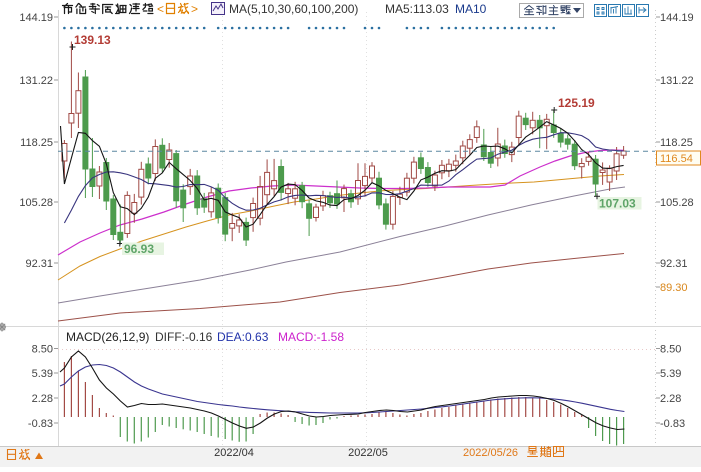 This screenshot has height=472, width=701. What do you see at coordinates (139, 249) in the screenshot?
I see `svg-text: 96.93` at bounding box center [139, 249].